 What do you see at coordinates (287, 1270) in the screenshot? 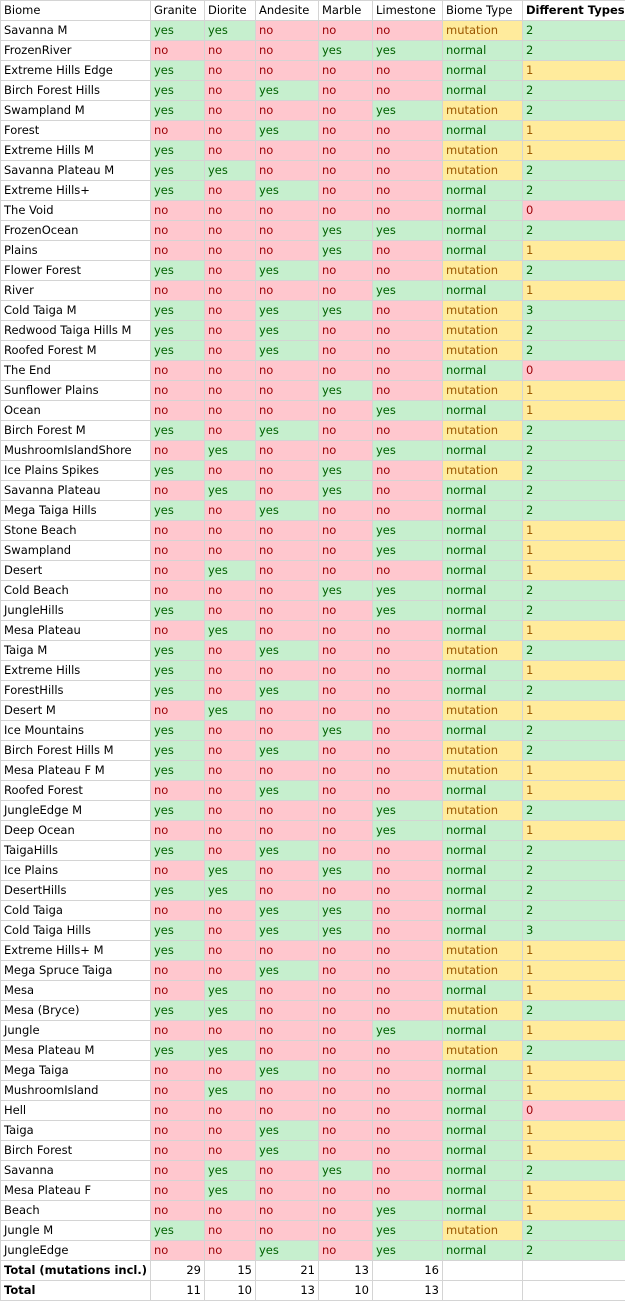
I see `total-value: 21` at bounding box center [287, 1270].